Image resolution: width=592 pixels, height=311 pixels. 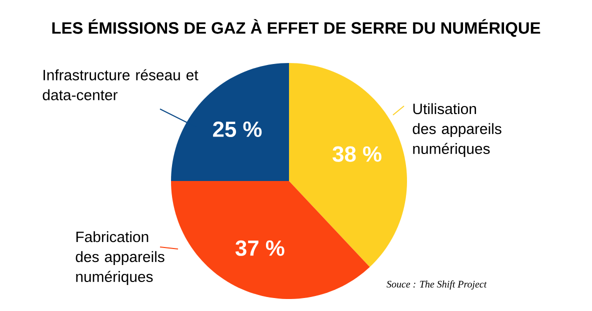 I want to click on data-label: 38 %, so click(x=357, y=154).